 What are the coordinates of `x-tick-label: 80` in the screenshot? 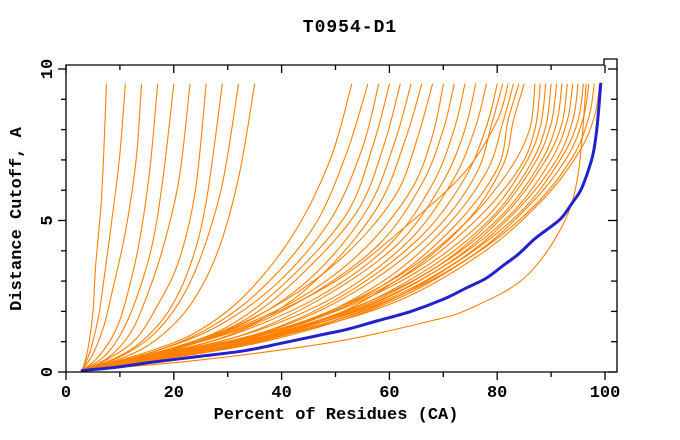 It's located at (497, 393).